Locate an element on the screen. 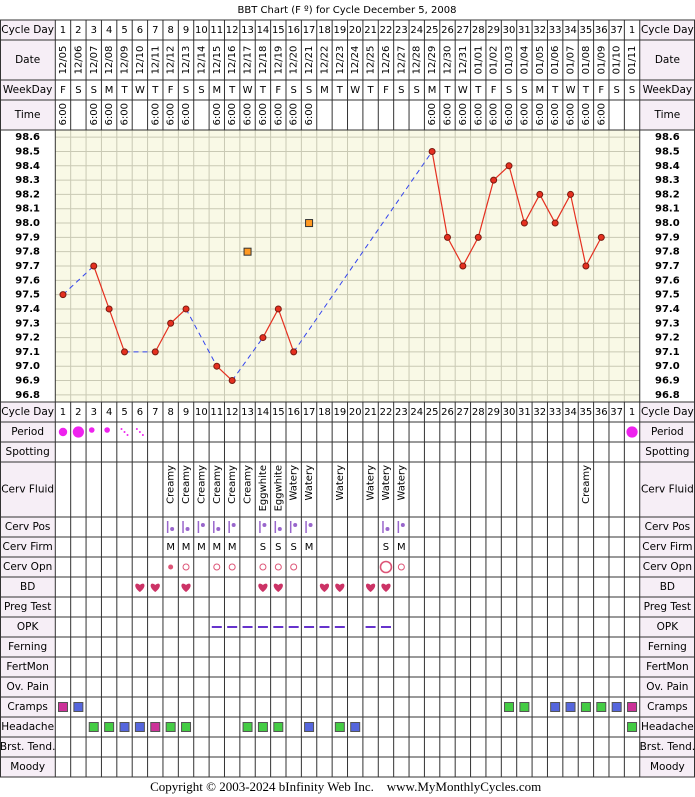 This screenshot has height=797, width=695. cycle-day: 35 is located at coordinates (586, 30).